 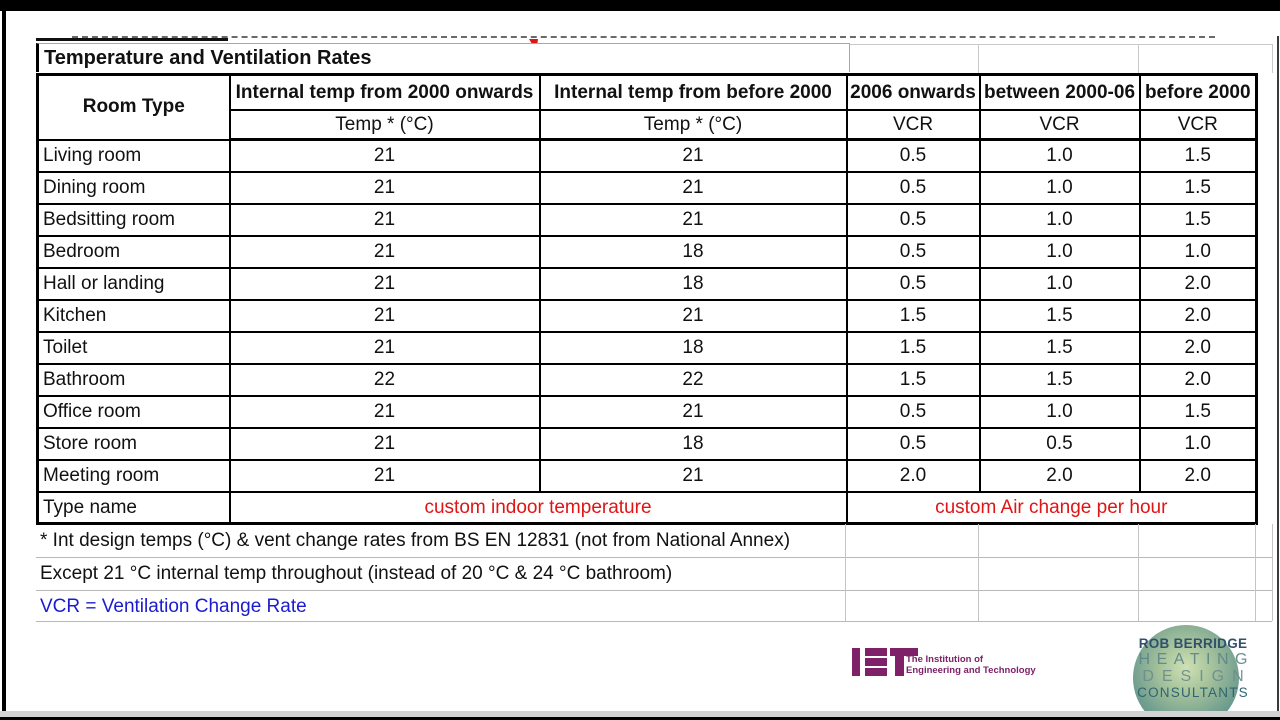 I want to click on left-frame-line, so click(x=4, y=360).